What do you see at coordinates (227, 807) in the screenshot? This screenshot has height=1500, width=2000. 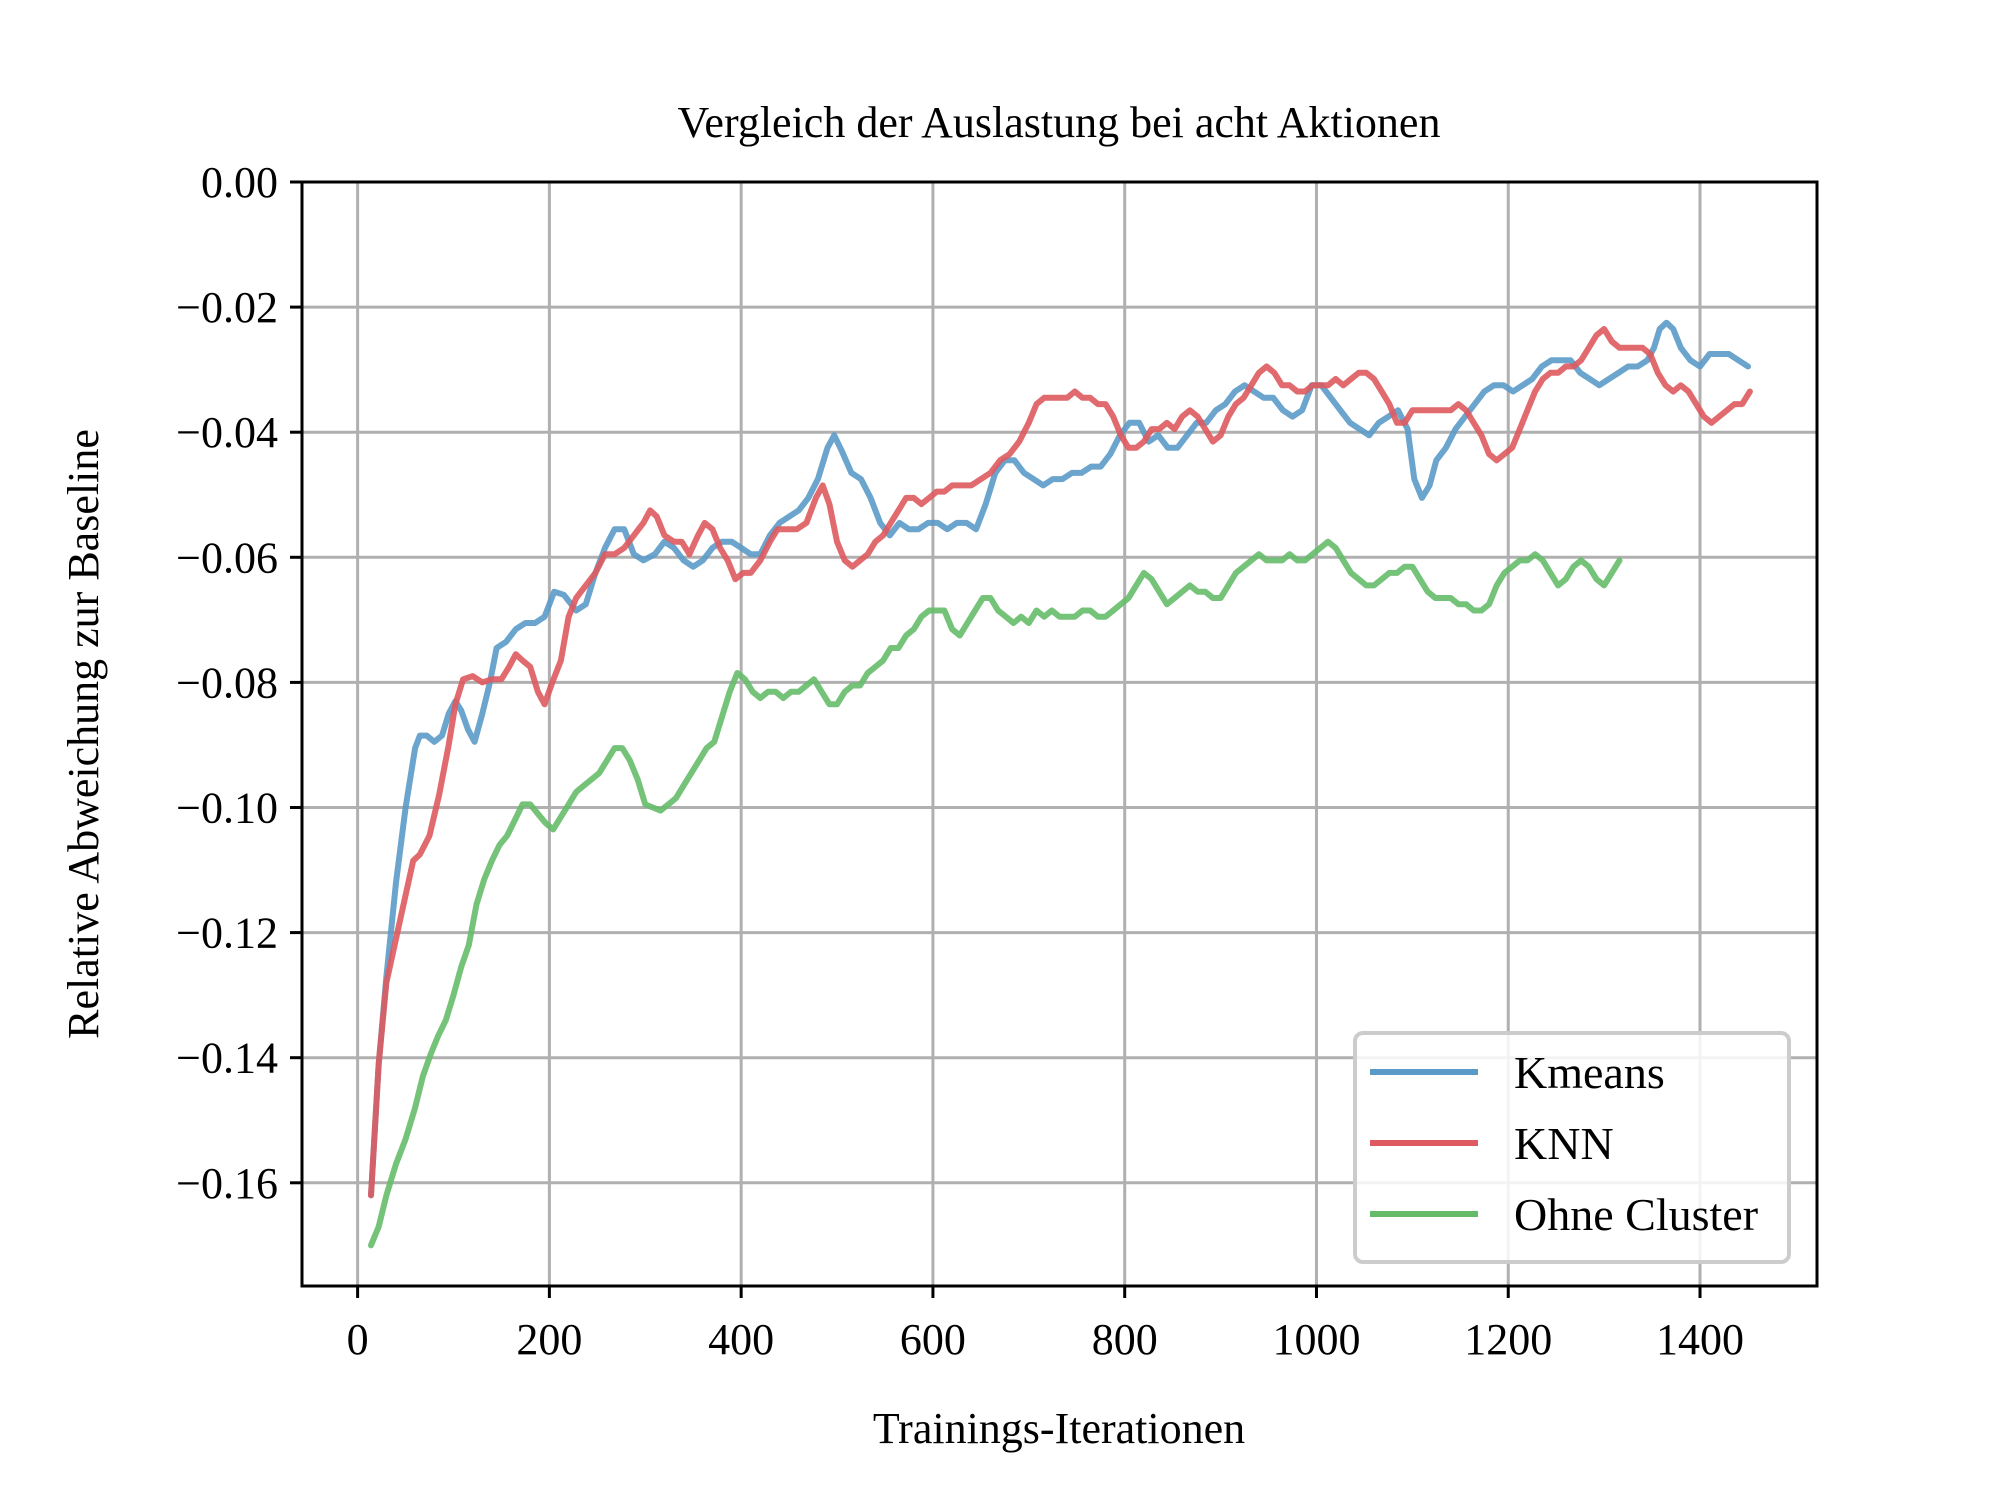 I see `y-tick-label: −0.10` at bounding box center [227, 807].